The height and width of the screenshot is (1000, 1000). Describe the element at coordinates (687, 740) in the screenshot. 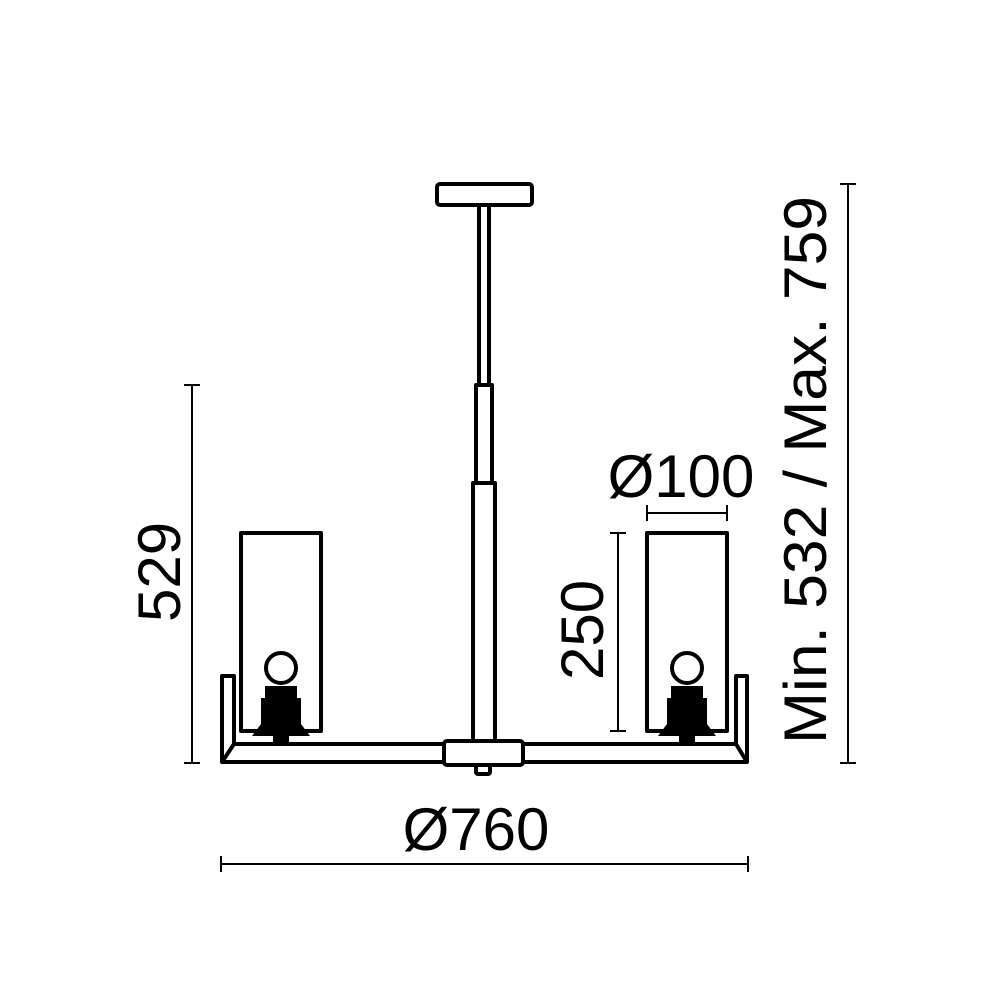

I see `right-socket-base` at that location.